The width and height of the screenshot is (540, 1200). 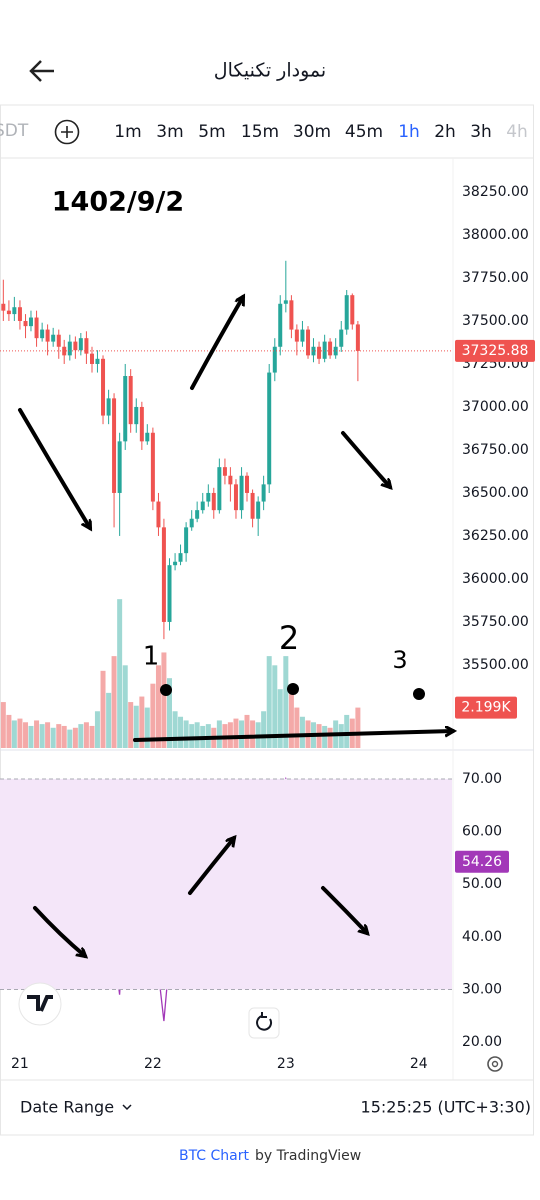 I want to click on settings-icon, so click(x=495, y=1064).